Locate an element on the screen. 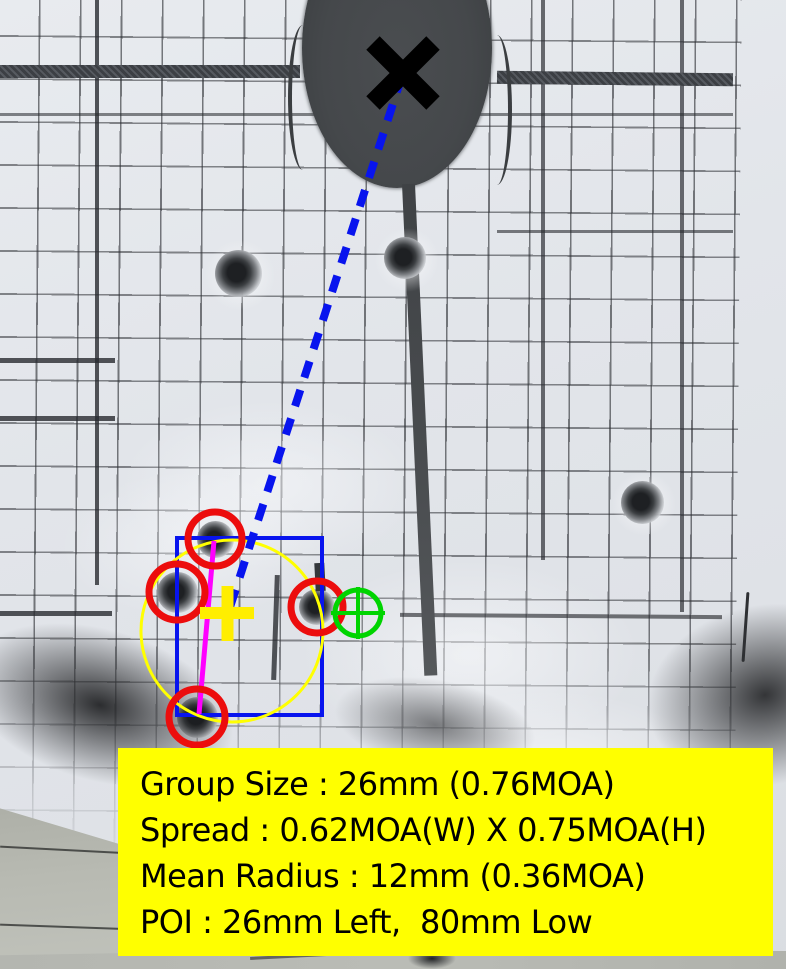 The image size is (786, 969). stat-poi: POI : 26mm Left, 80mm Low is located at coordinates (366, 922).